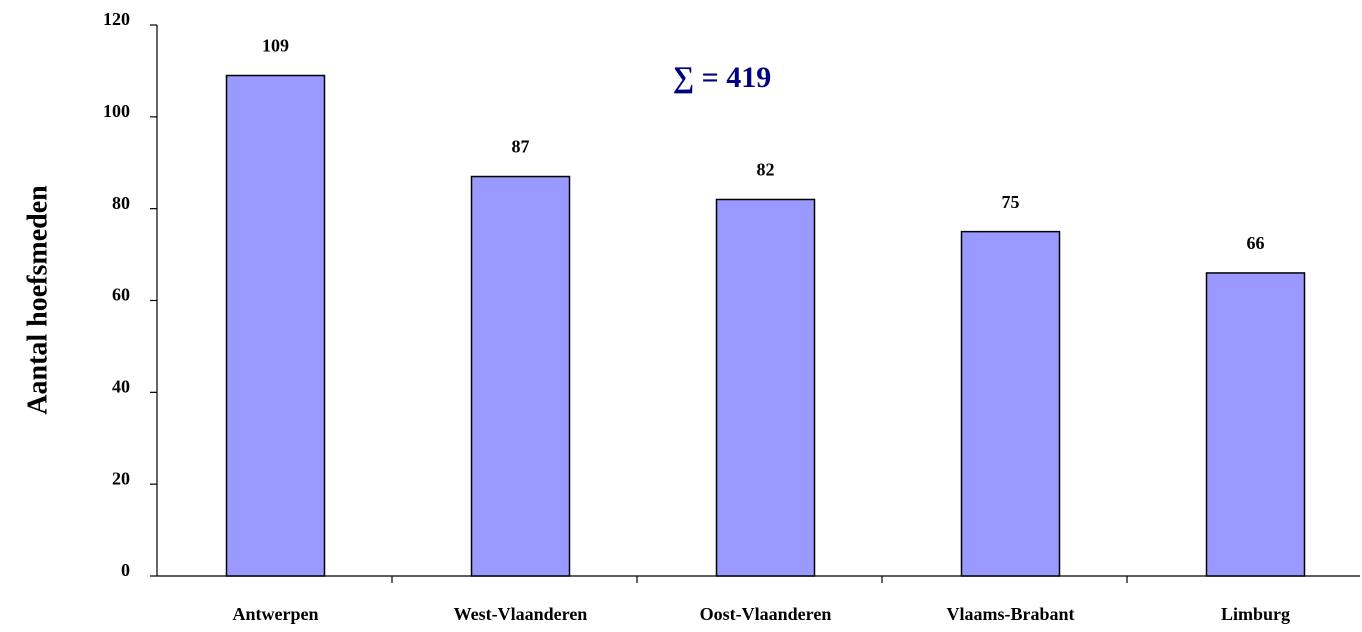  Describe the element at coordinates (116, 111) in the screenshot. I see `y-tick-label: 100` at that location.